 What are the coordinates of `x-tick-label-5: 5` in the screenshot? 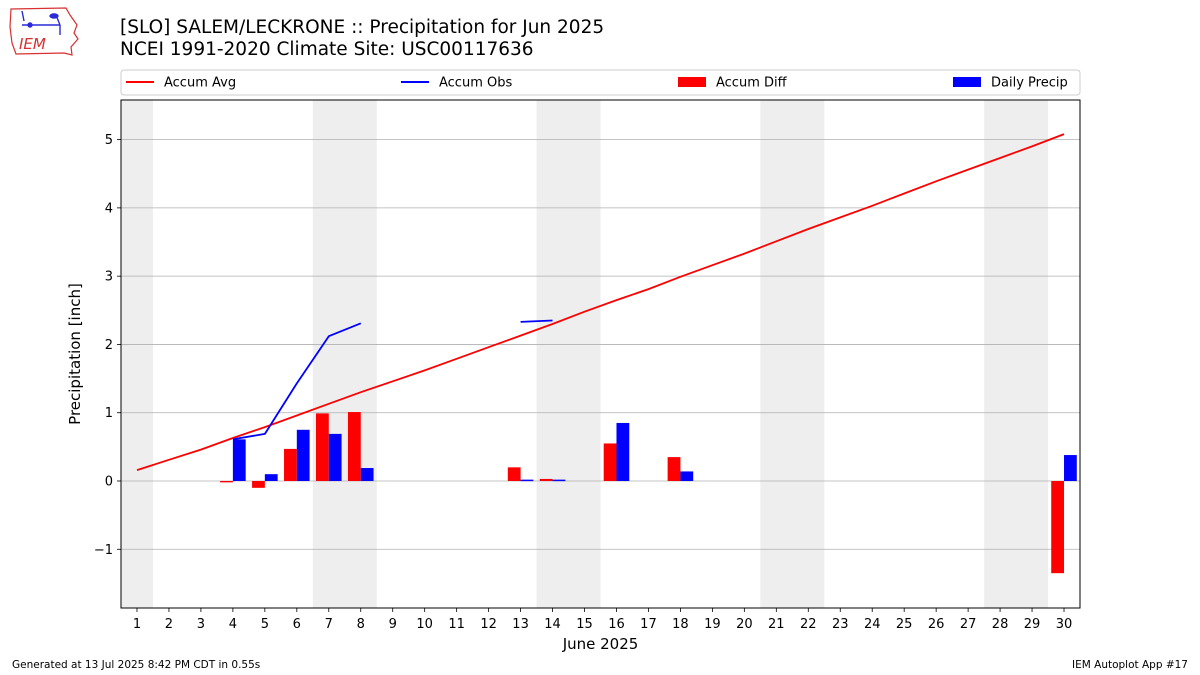 It's located at (265, 624).